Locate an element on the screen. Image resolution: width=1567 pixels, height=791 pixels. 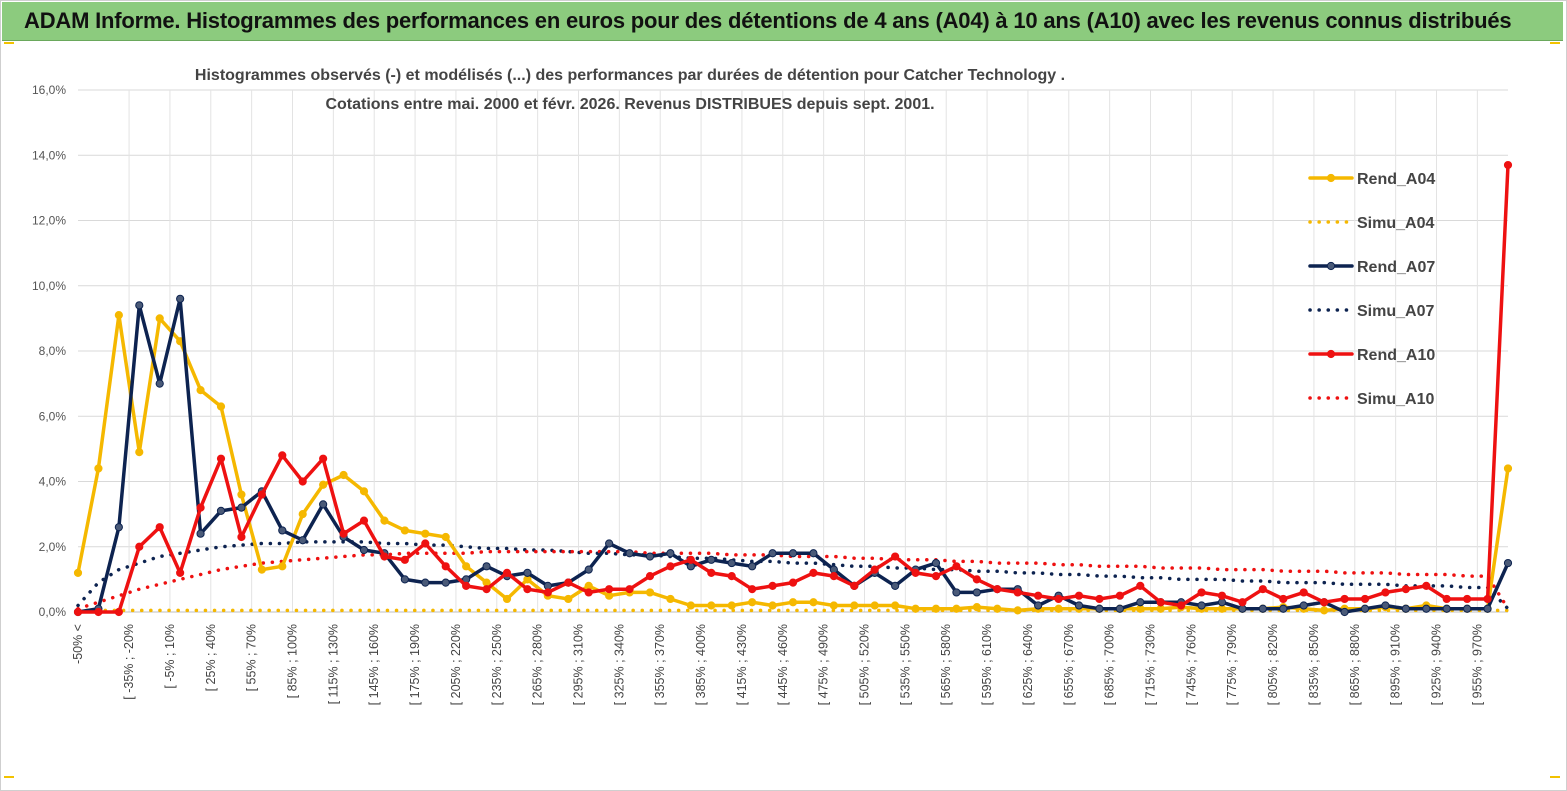
x-tick-label: [ 415% ; 430% is located at coordinates (742, 664).